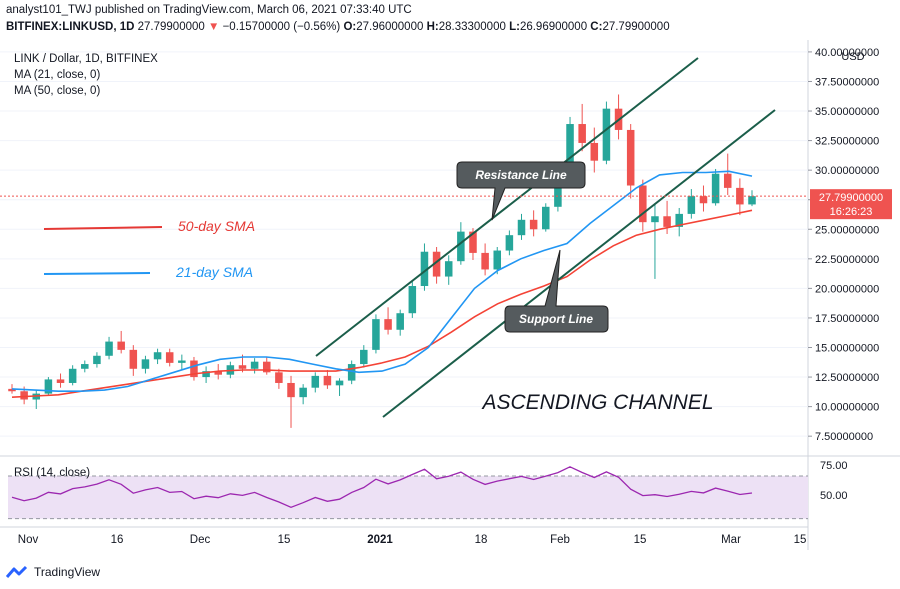 Image resolution: width=900 pixels, height=589 pixels. I want to click on price-tick-label: 20.00000000, so click(847, 289).